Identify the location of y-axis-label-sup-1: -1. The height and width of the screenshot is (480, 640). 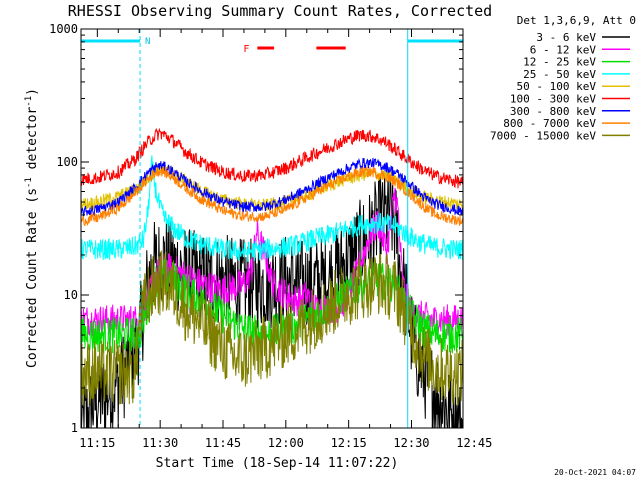
(29, 182).